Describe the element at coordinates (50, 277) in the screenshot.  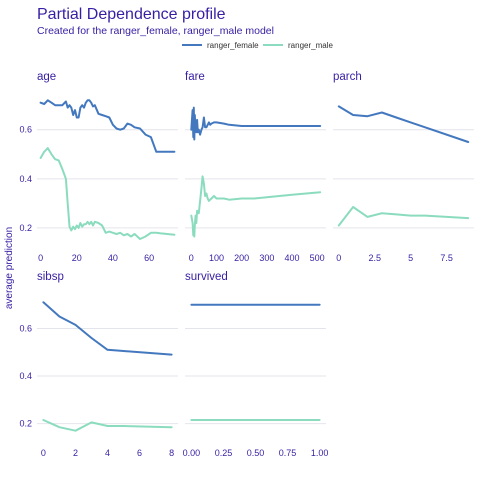
I see `facet-label-sibsp: sibsp` at that location.